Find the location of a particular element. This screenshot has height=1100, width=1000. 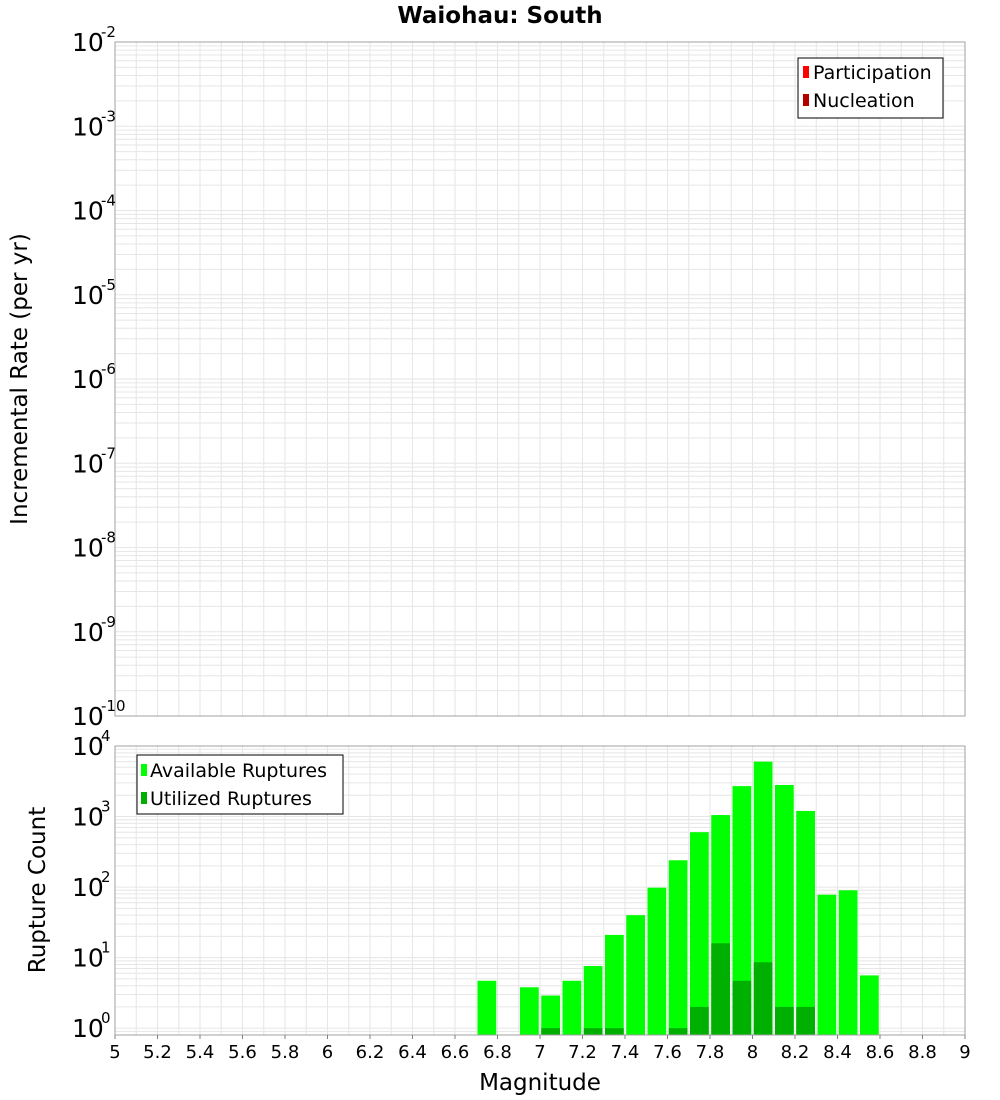

rate-legend-box is located at coordinates (870, 88).